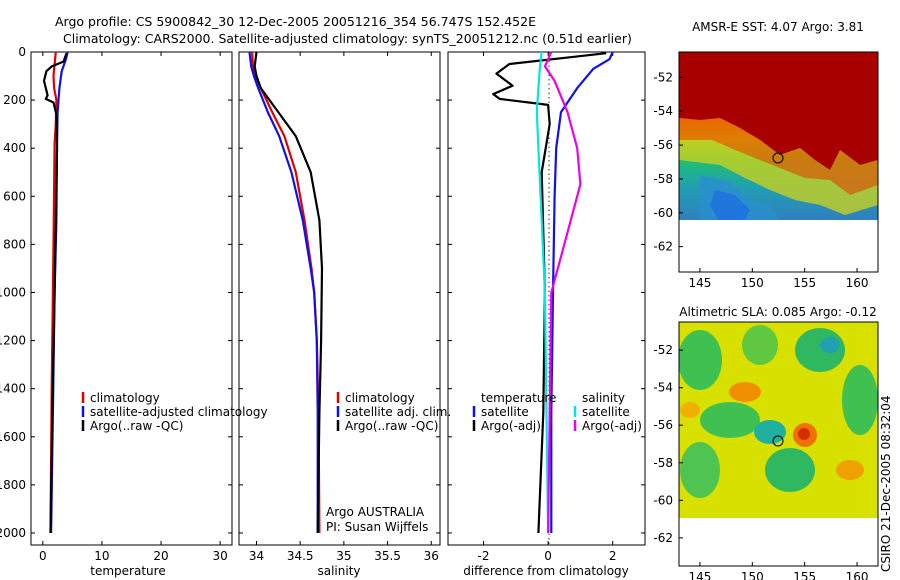  Describe the element at coordinates (778, 542) in the screenshot. I see `sla-nodata-region` at that location.